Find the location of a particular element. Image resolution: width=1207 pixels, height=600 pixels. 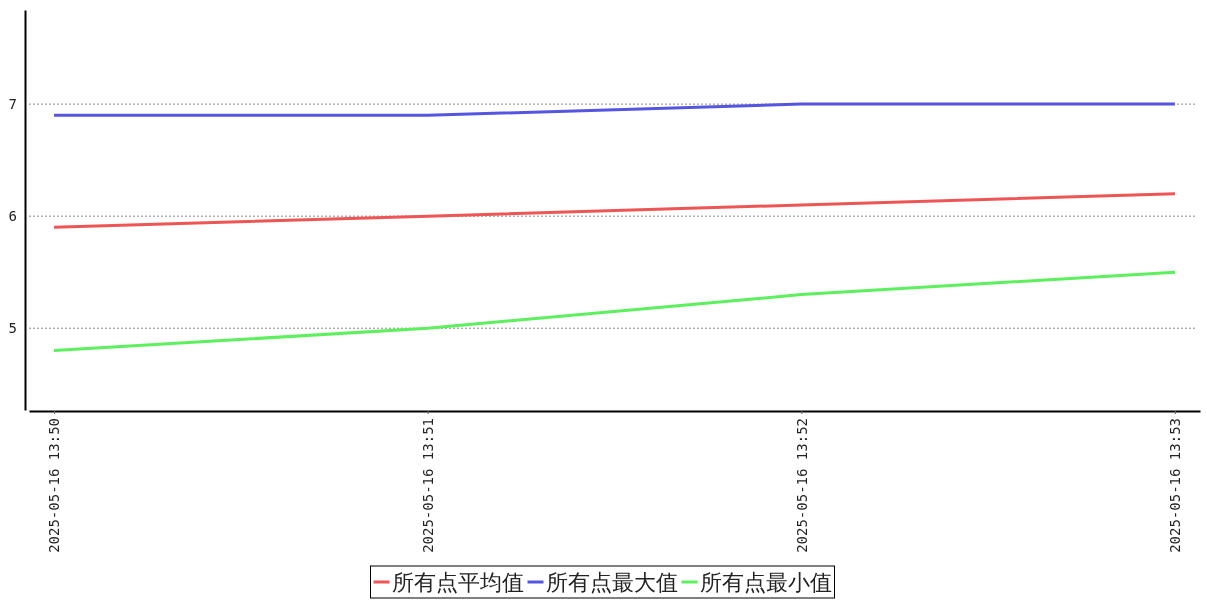

y-tick-label: 7 is located at coordinates (12, 104).